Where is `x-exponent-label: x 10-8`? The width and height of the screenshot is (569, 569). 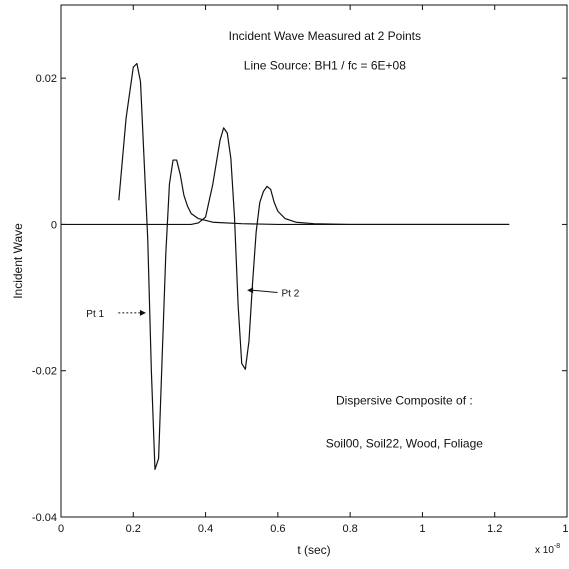 x-exponent-label: x 10-8 is located at coordinates (547, 549).